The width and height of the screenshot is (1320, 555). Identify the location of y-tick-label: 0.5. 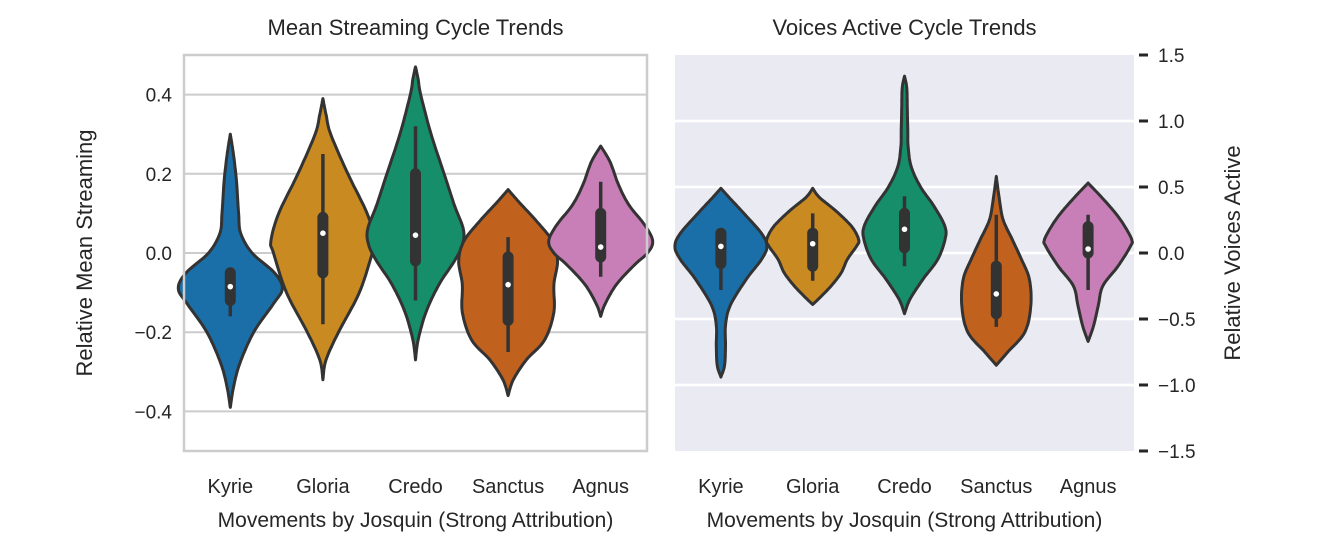
(1171, 188).